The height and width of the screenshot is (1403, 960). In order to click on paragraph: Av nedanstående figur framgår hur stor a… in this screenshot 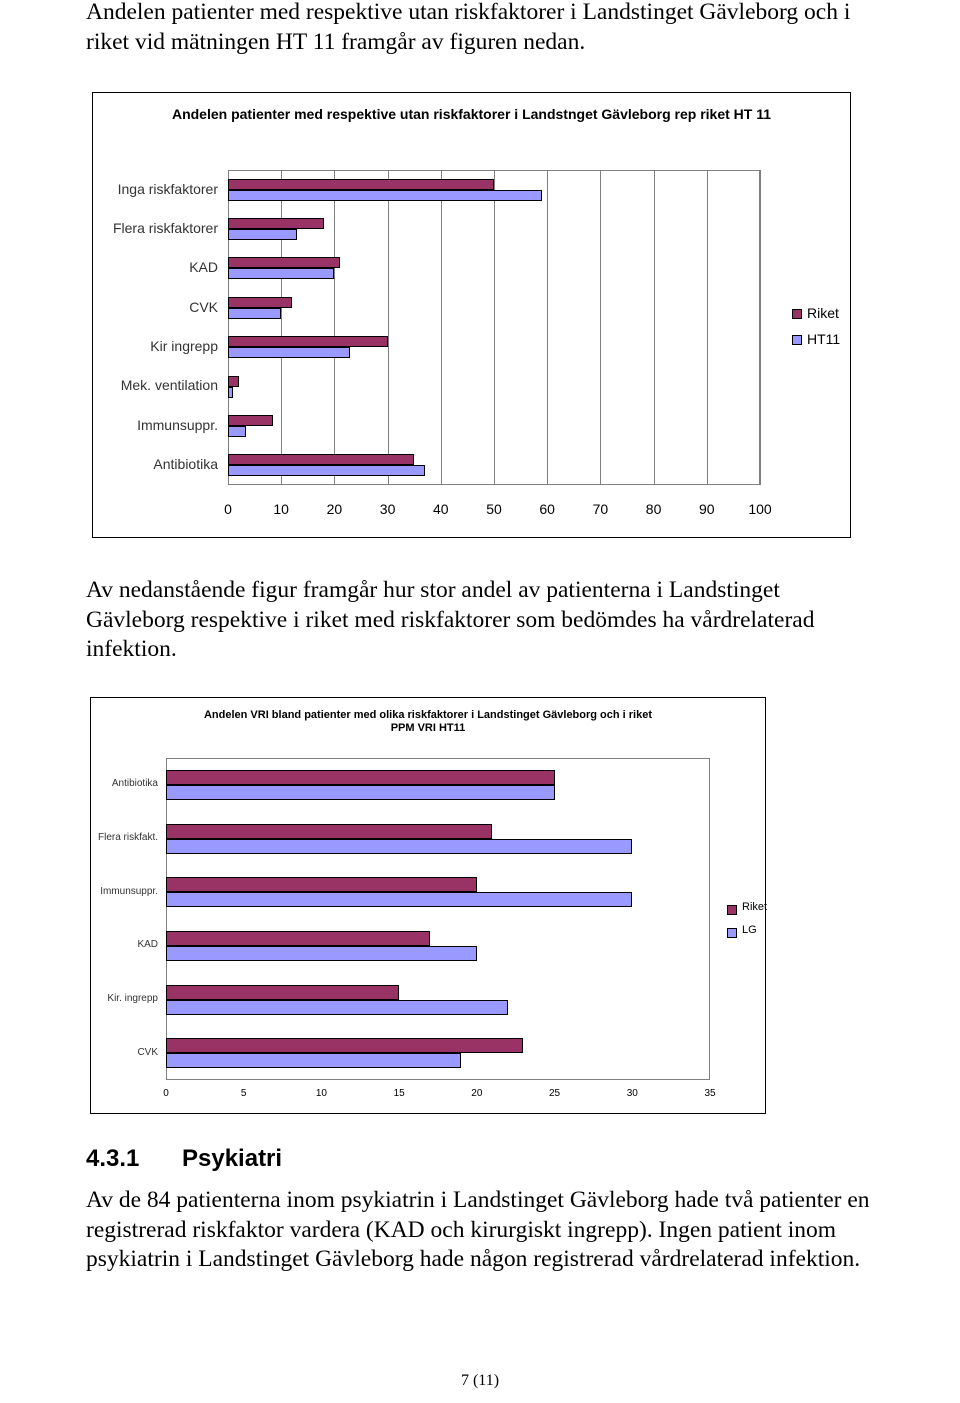, I will do `click(450, 619)`.